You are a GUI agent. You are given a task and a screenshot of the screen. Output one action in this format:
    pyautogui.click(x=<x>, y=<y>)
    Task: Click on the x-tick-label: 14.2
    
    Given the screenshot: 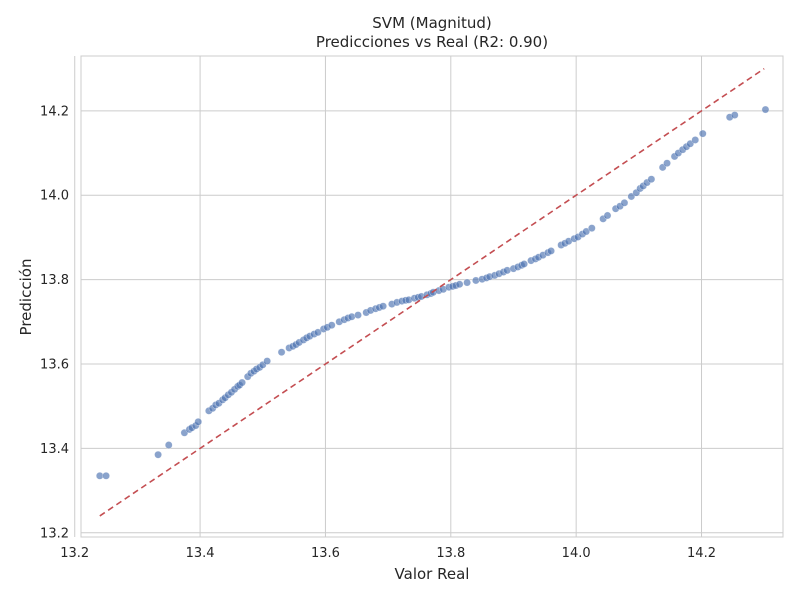 What is the action you would take?
    pyautogui.click(x=701, y=553)
    